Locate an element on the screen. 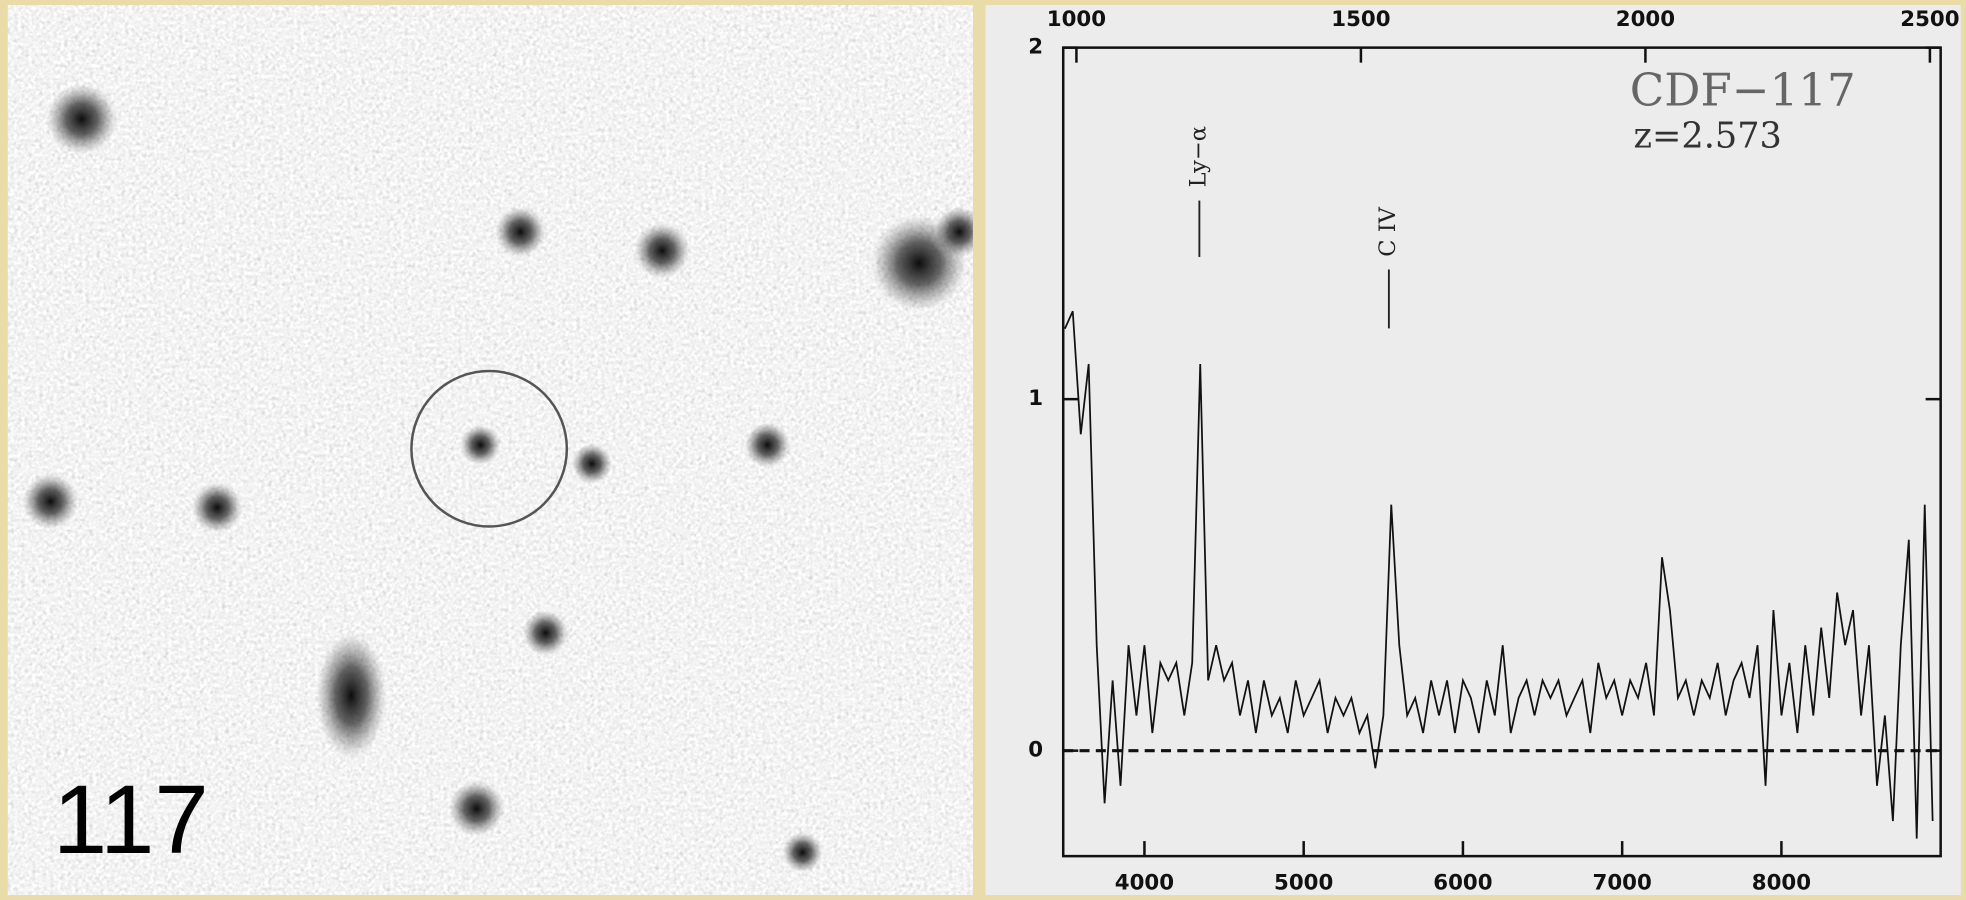  x-tick-label: 8000 is located at coordinates (1781, 883).